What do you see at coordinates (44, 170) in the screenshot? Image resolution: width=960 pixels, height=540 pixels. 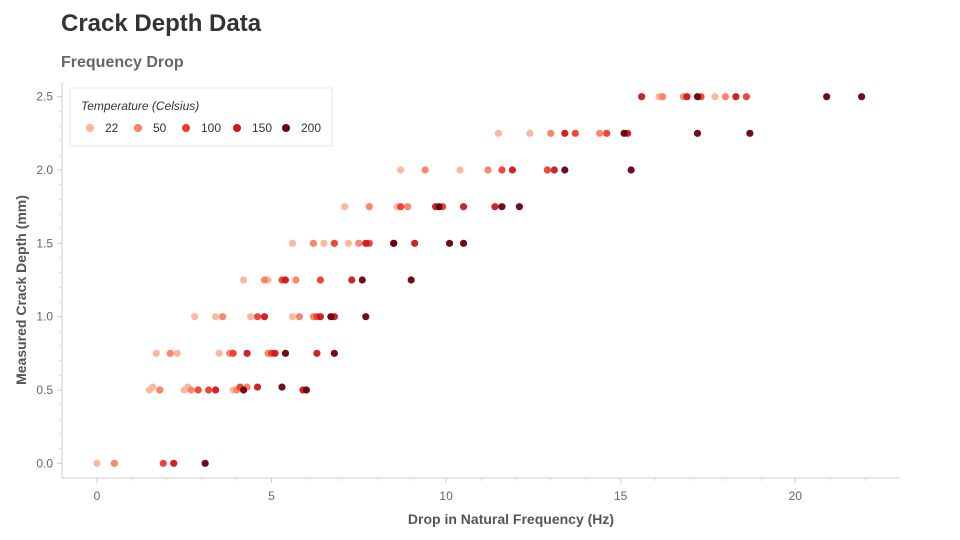 I see `y-tick-label: 2.0` at bounding box center [44, 170].